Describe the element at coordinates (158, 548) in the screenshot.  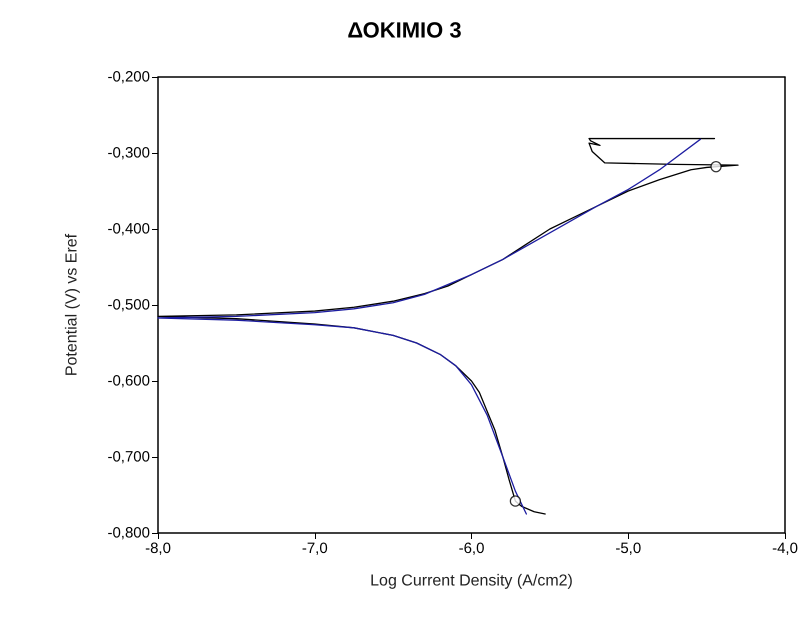
I see `x-tick-label: -8,0` at that location.